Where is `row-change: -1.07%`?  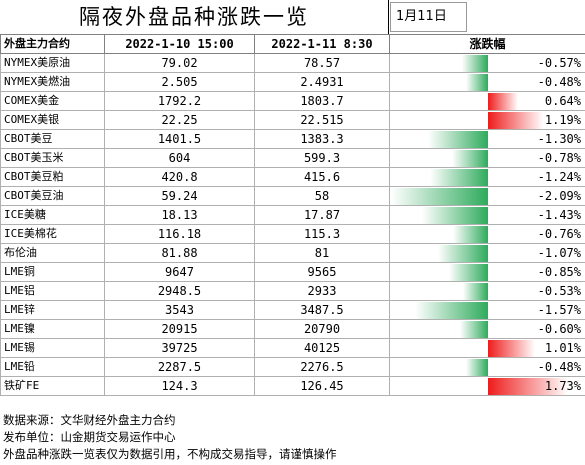
row-change: -1.07% is located at coordinates (487, 253).